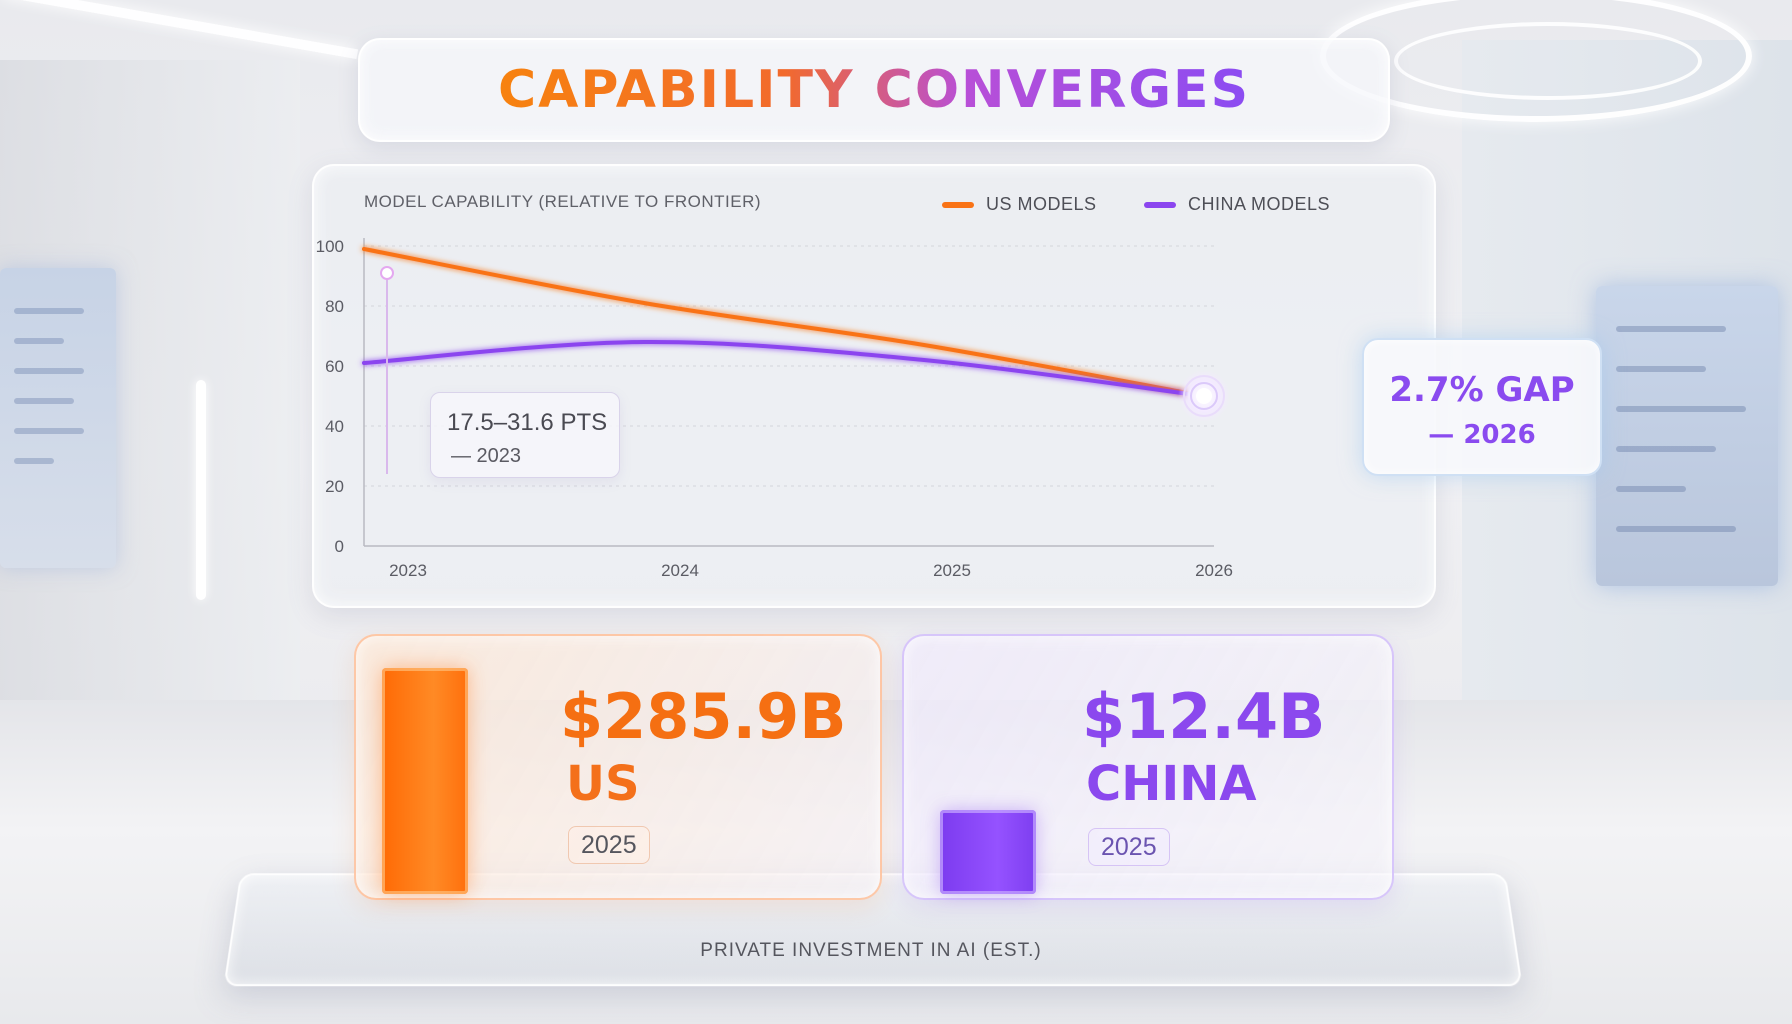  What do you see at coordinates (784, 322) in the screenshot?
I see `us-models-line` at bounding box center [784, 322].